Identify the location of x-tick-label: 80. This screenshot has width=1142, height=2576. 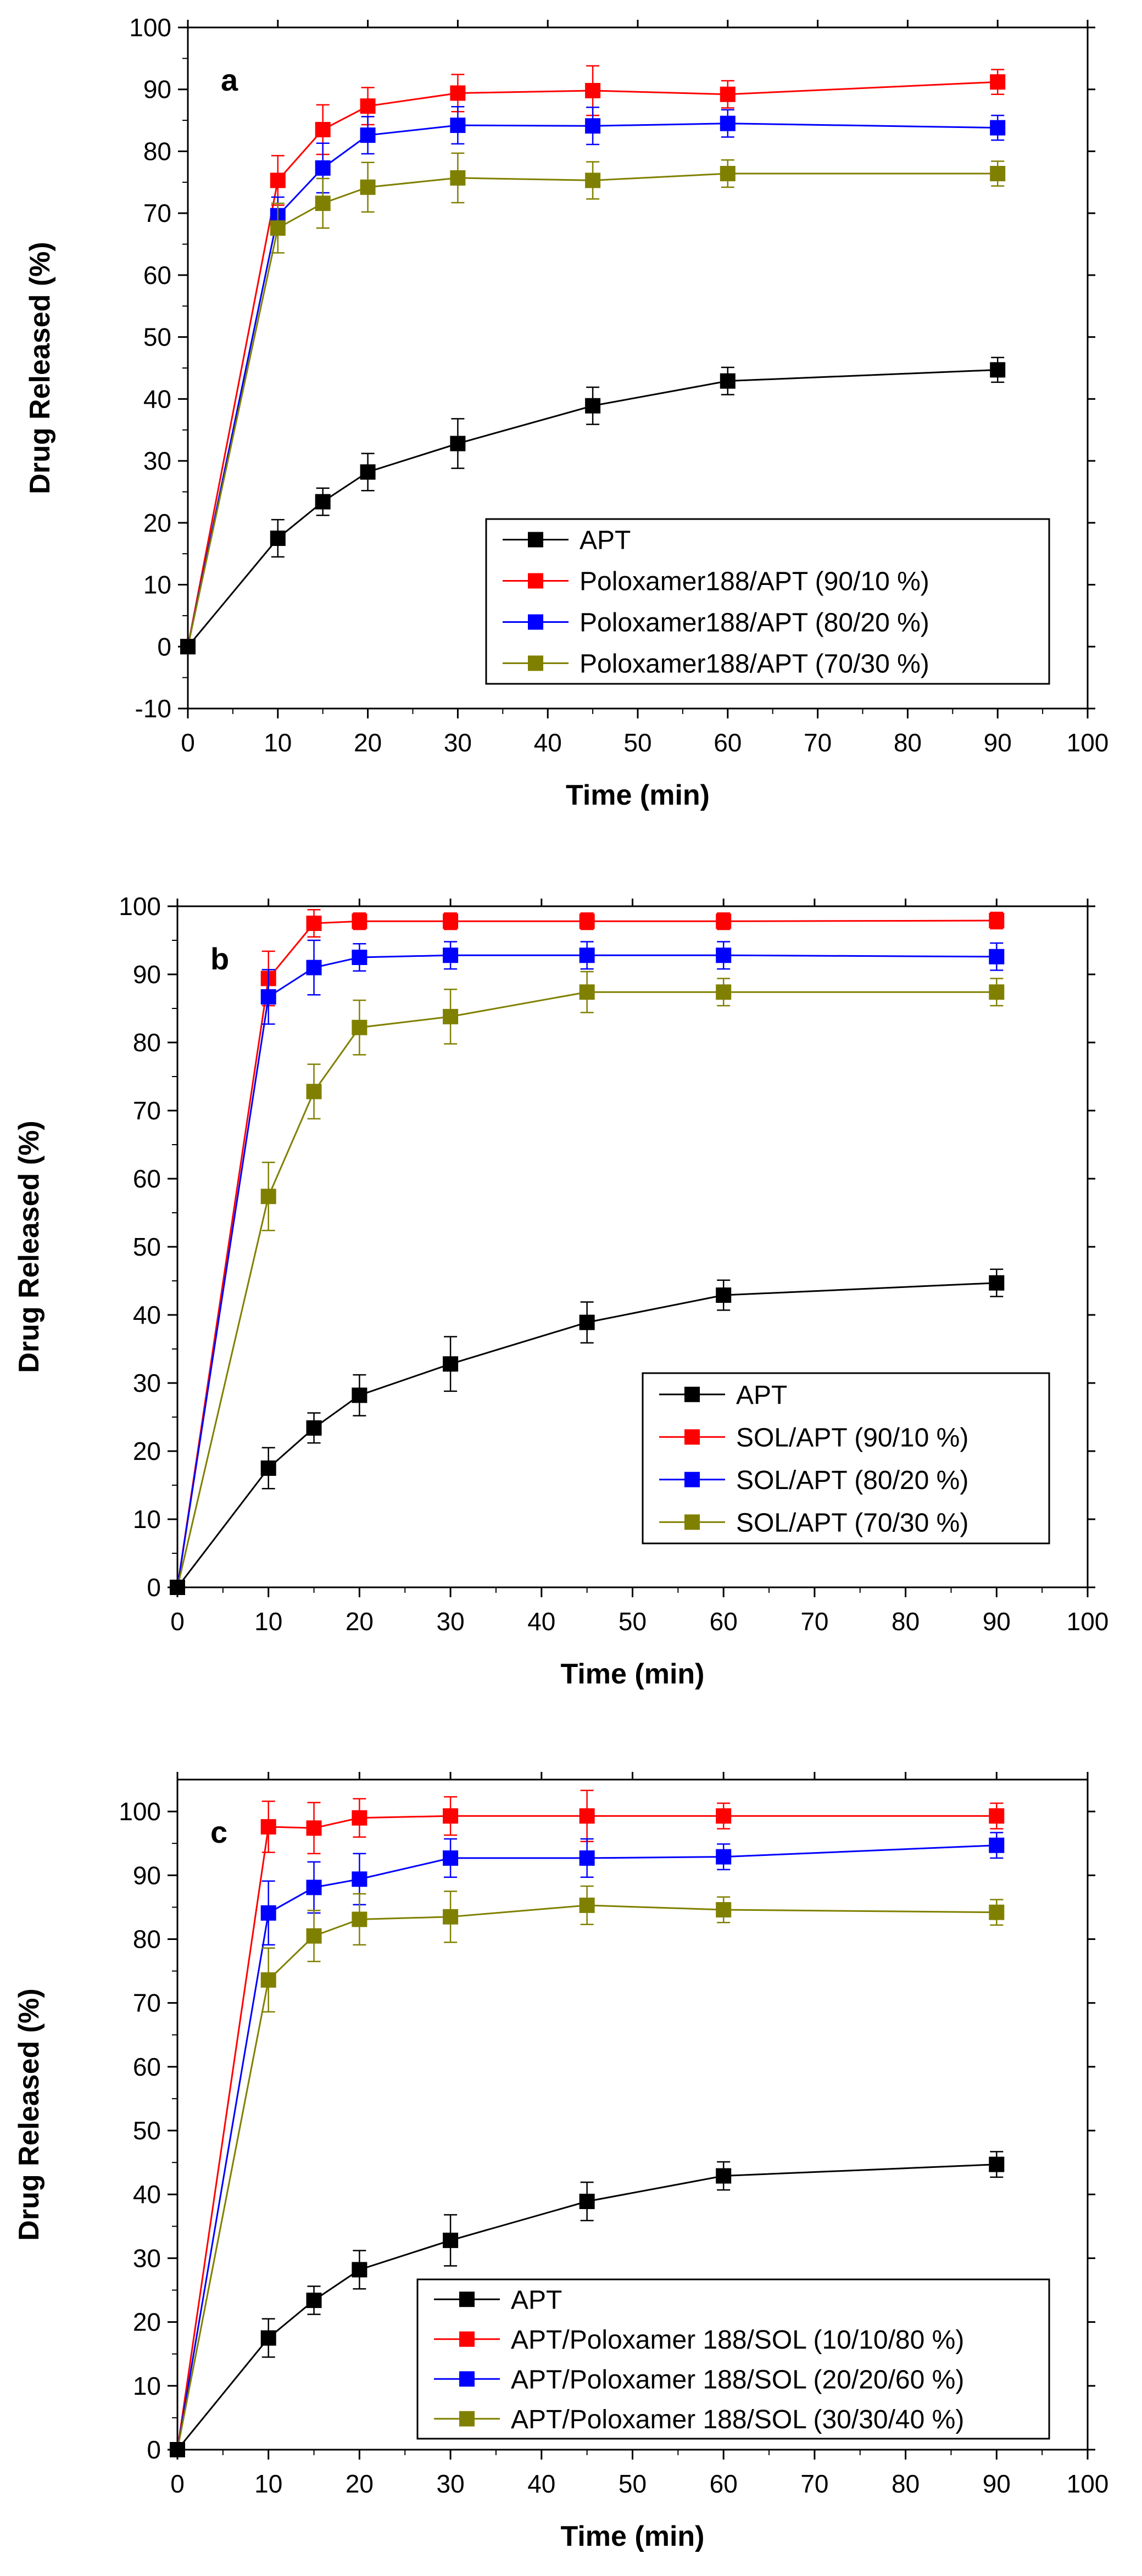
(906, 2483).